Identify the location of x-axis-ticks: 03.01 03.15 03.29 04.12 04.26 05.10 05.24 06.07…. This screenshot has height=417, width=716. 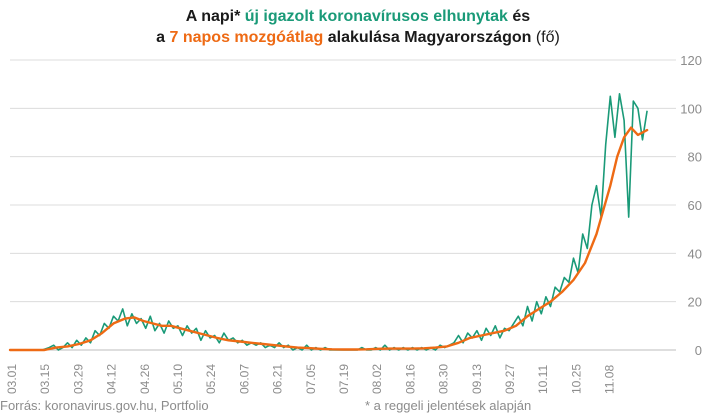
(311, 379).